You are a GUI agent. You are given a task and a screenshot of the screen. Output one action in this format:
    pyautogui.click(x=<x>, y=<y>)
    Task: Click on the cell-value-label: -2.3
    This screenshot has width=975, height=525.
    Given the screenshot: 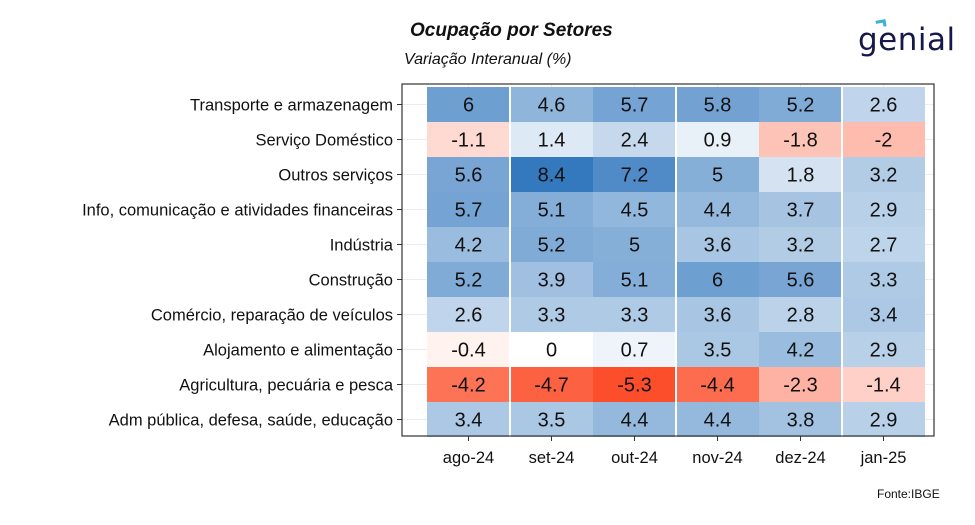 What is the action you would take?
    pyautogui.click(x=800, y=386)
    